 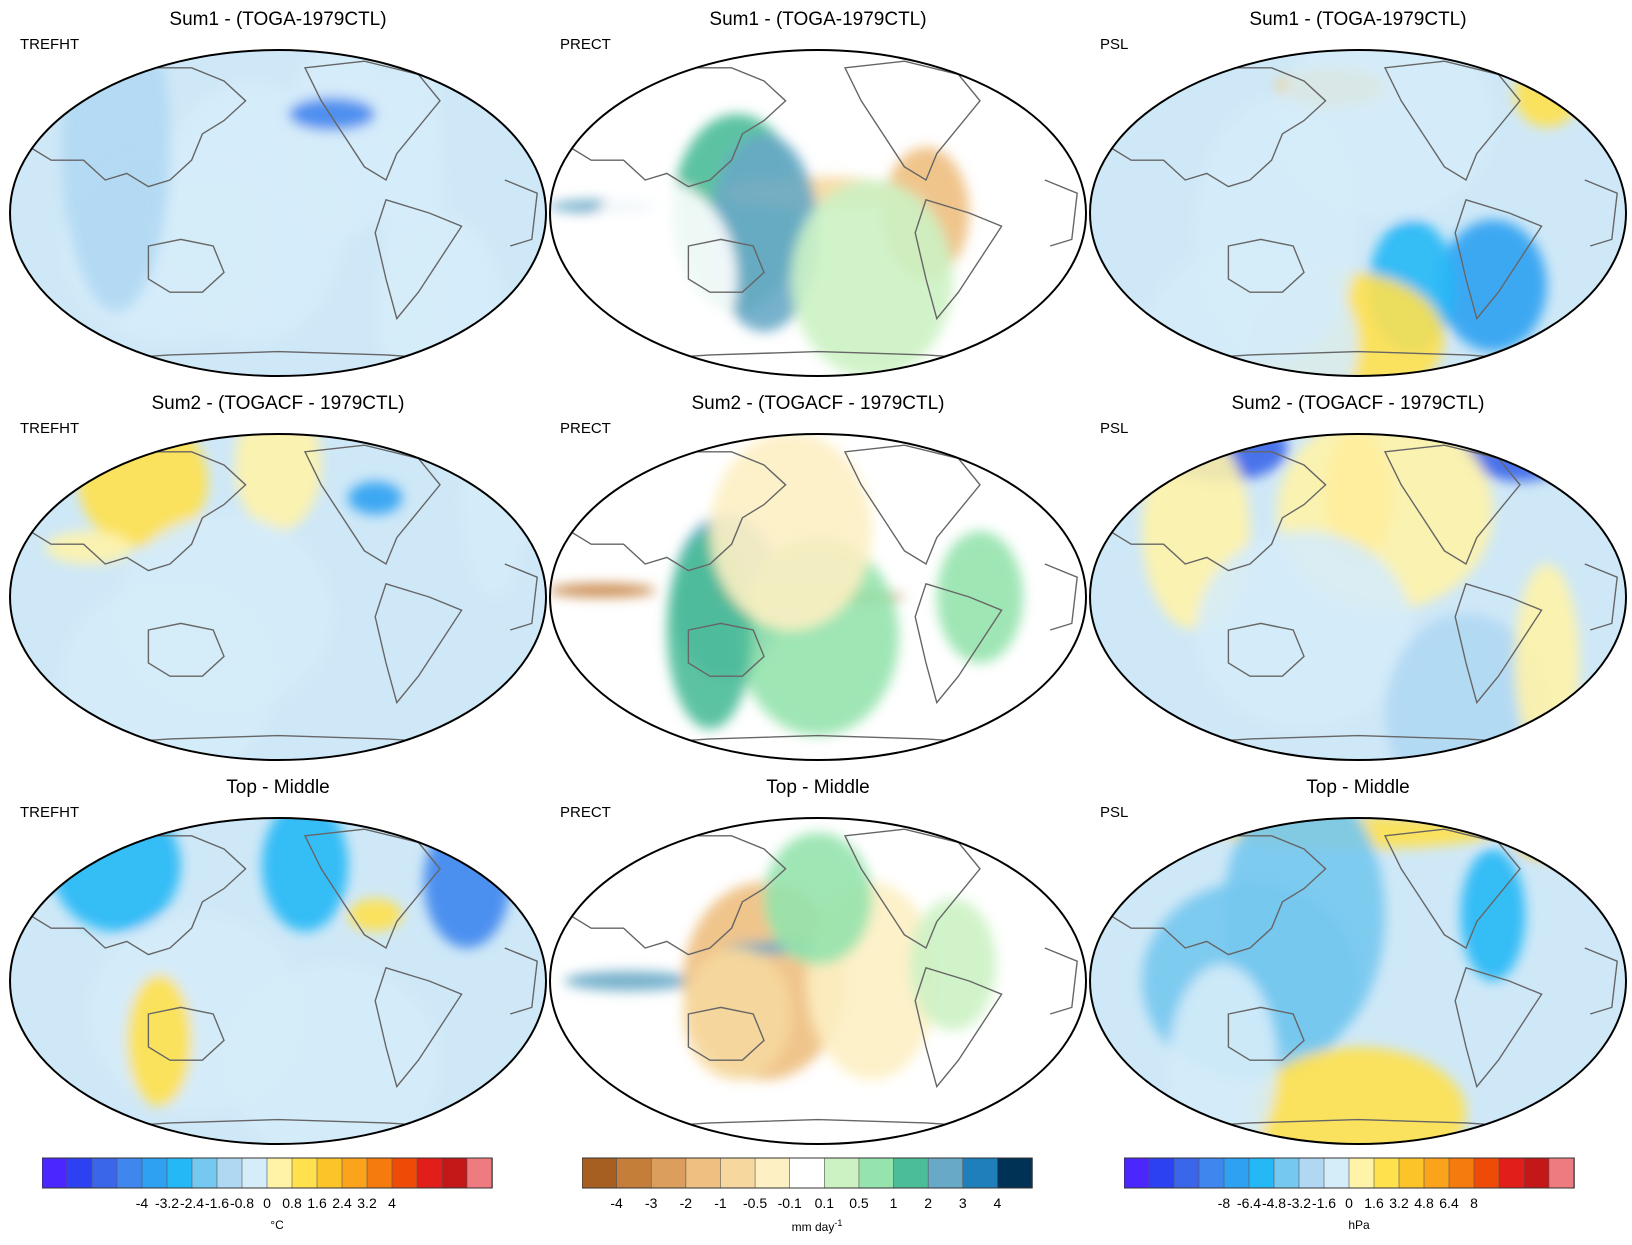 What do you see at coordinates (1374, 1203) in the screenshot?
I see `colorbar-tick-label: 1.6` at bounding box center [1374, 1203].